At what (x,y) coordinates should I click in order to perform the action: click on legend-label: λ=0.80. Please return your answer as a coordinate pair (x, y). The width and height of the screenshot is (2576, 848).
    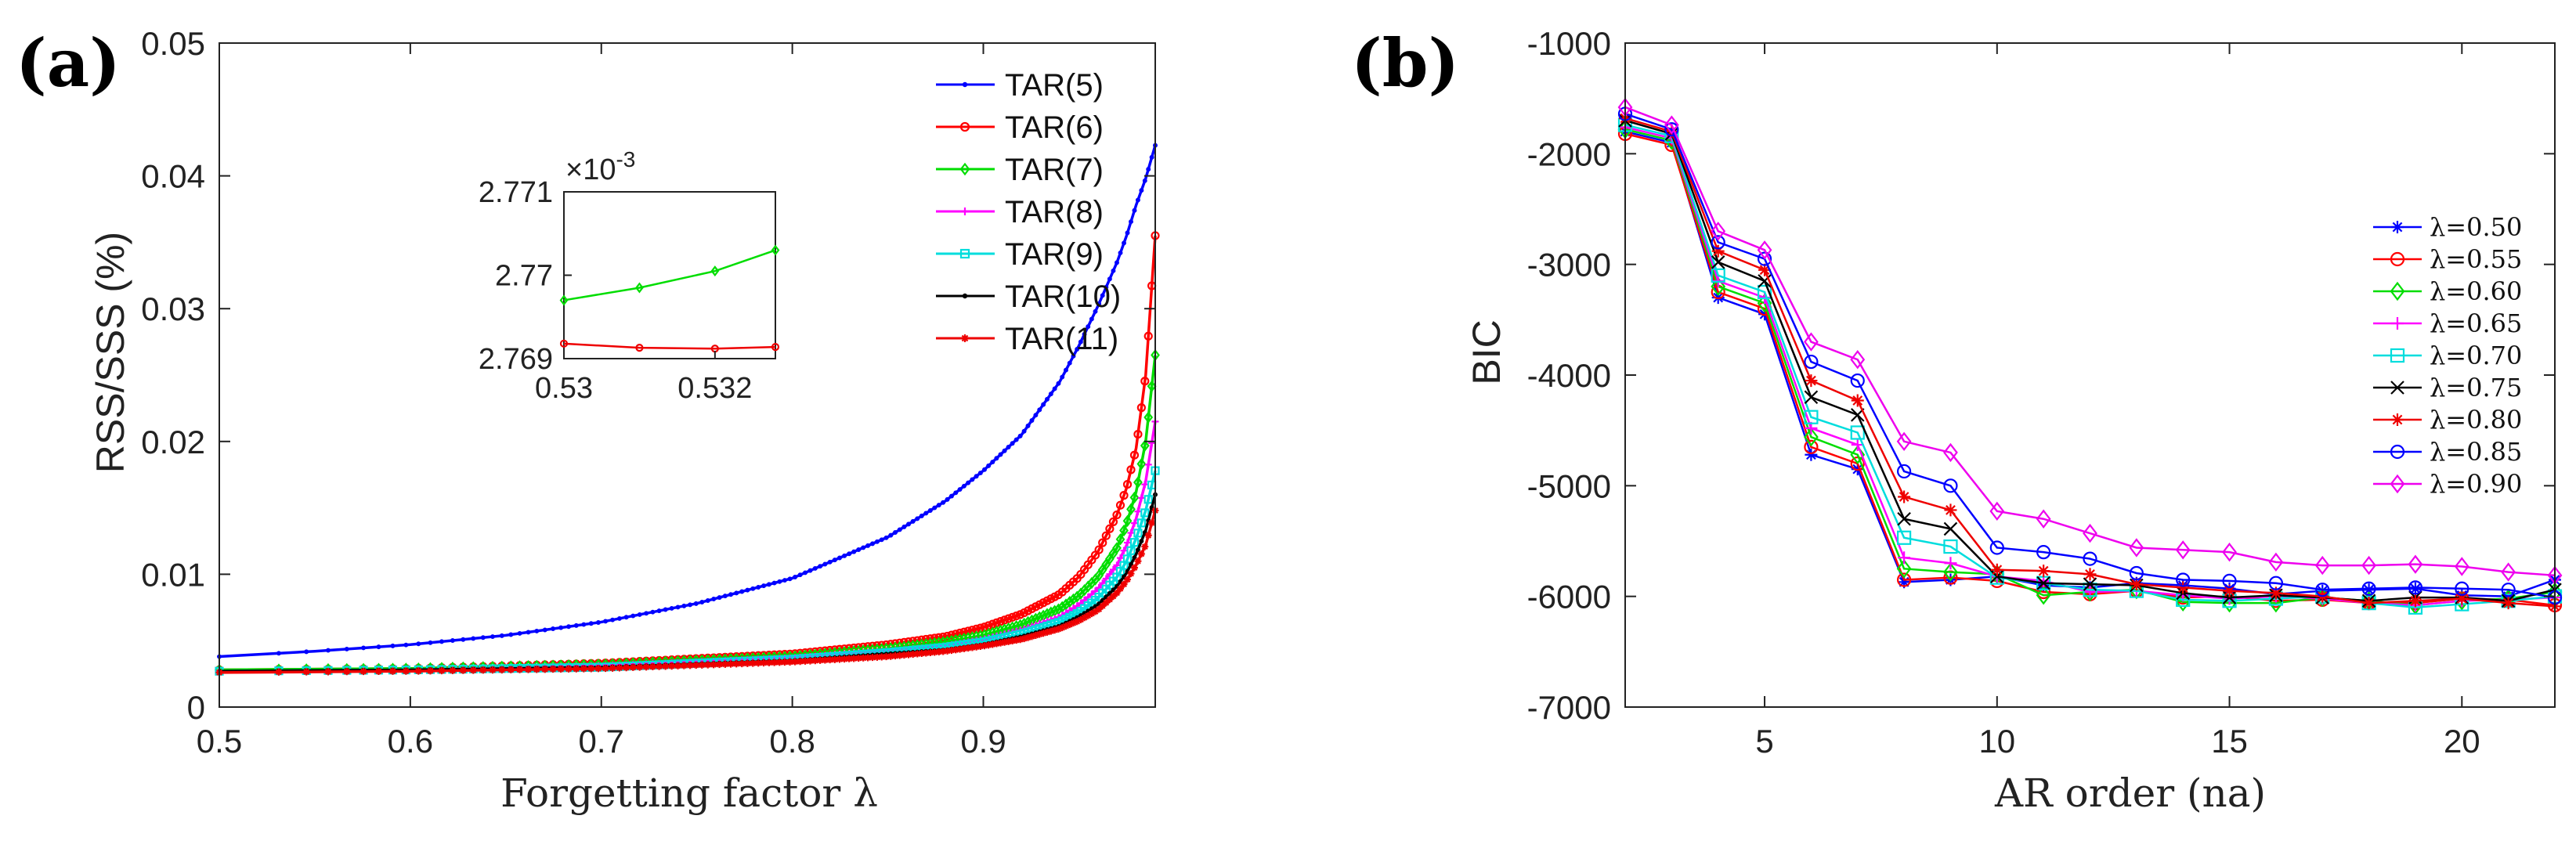
    Looking at the image, I should click on (2476, 420).